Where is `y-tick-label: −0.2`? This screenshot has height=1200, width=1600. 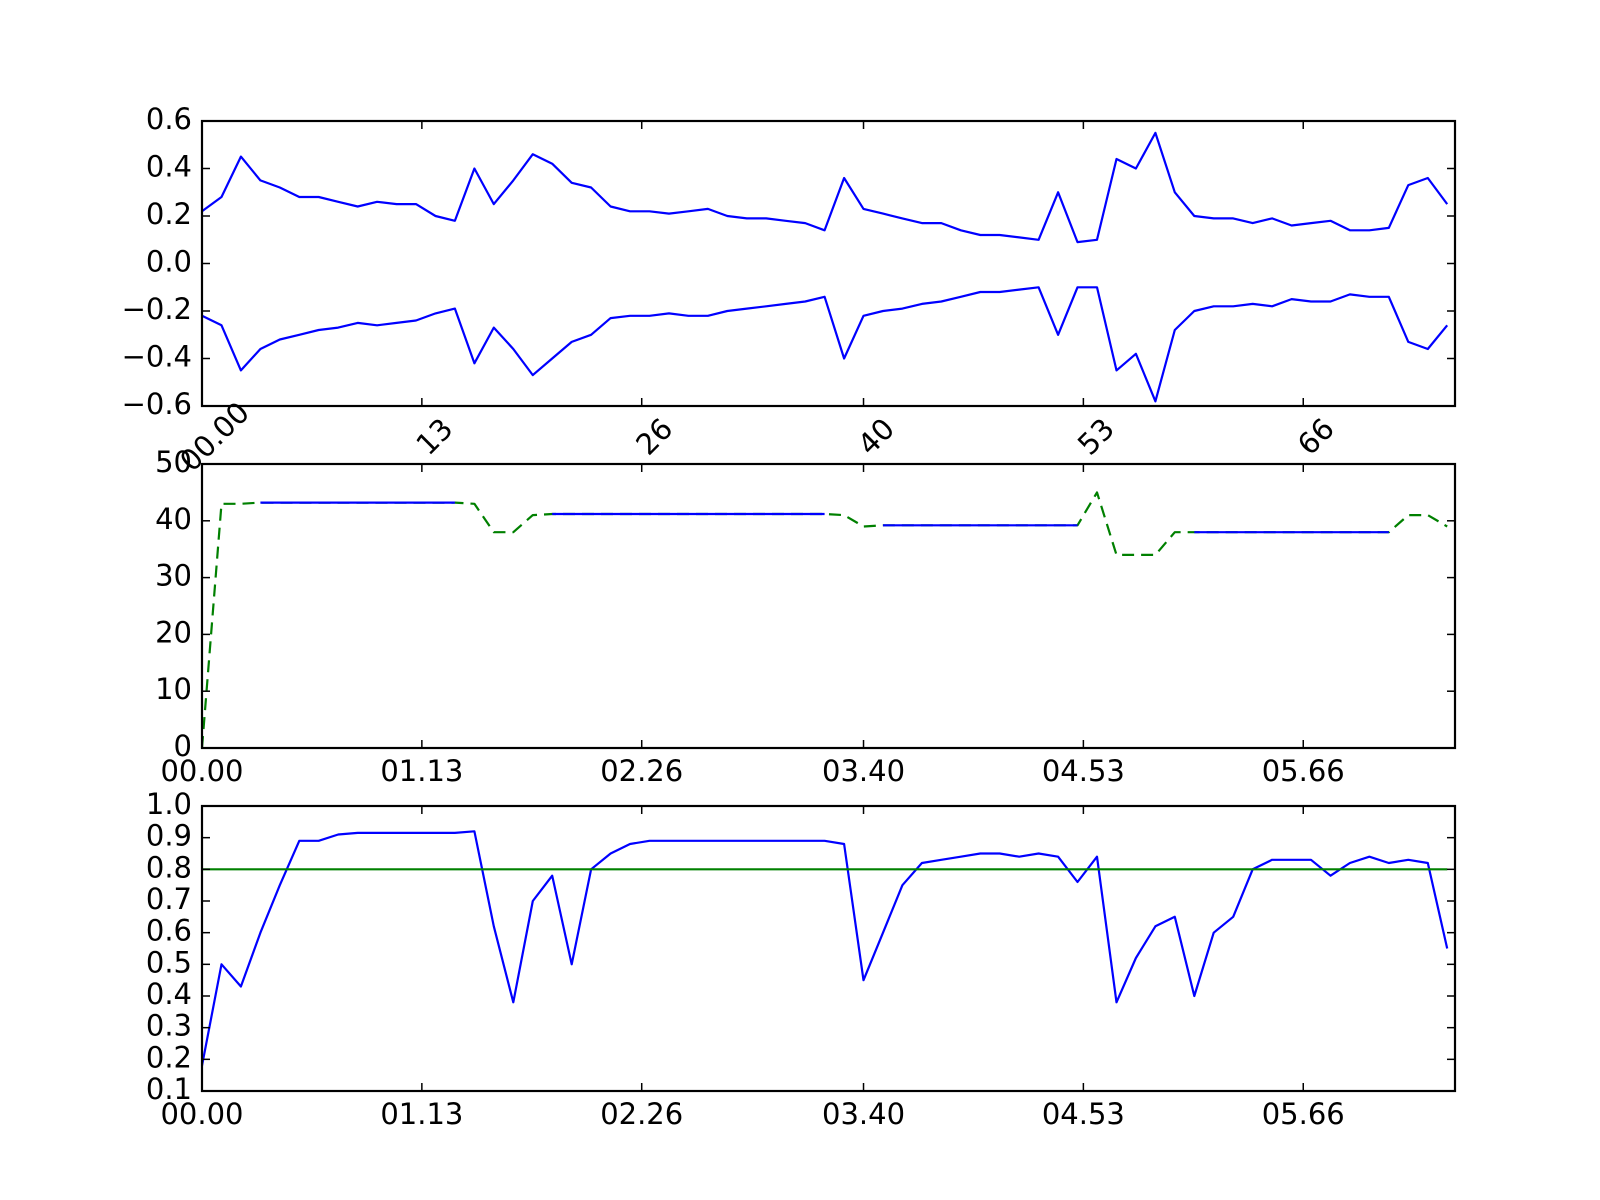
y-tick-label: −0.2 is located at coordinates (157, 309).